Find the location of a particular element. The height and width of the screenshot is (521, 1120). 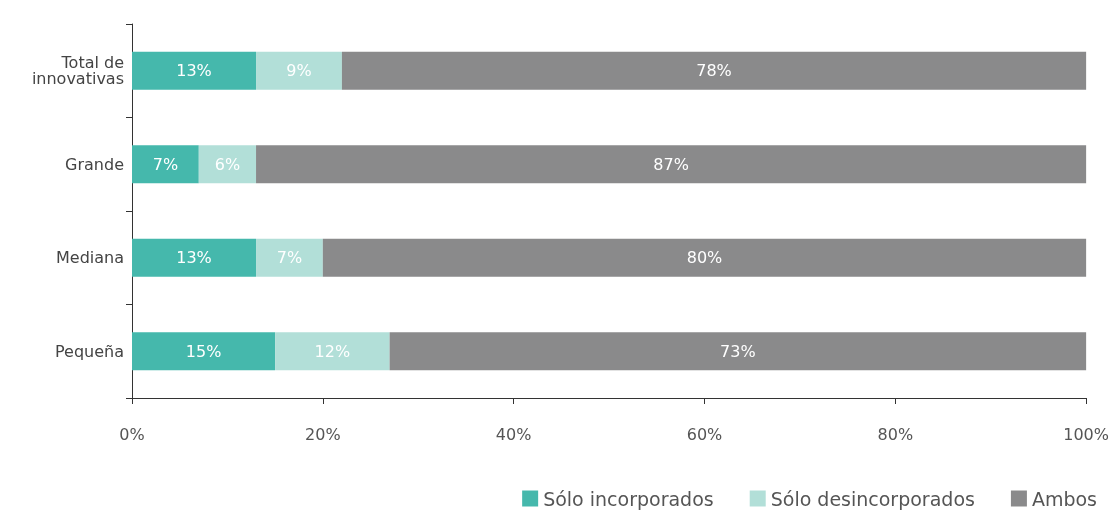

legend-label: Sólo desincorporados is located at coordinates (872, 498).